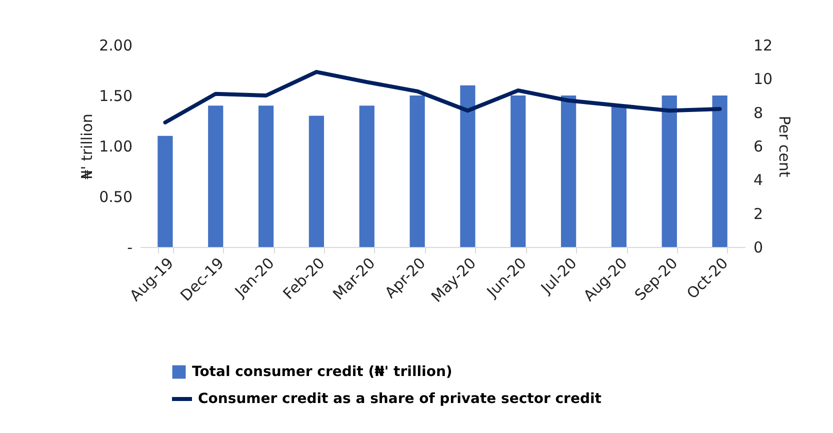  Describe the element at coordinates (759, 247) in the screenshot. I see `y2-tick-label: 0` at that location.